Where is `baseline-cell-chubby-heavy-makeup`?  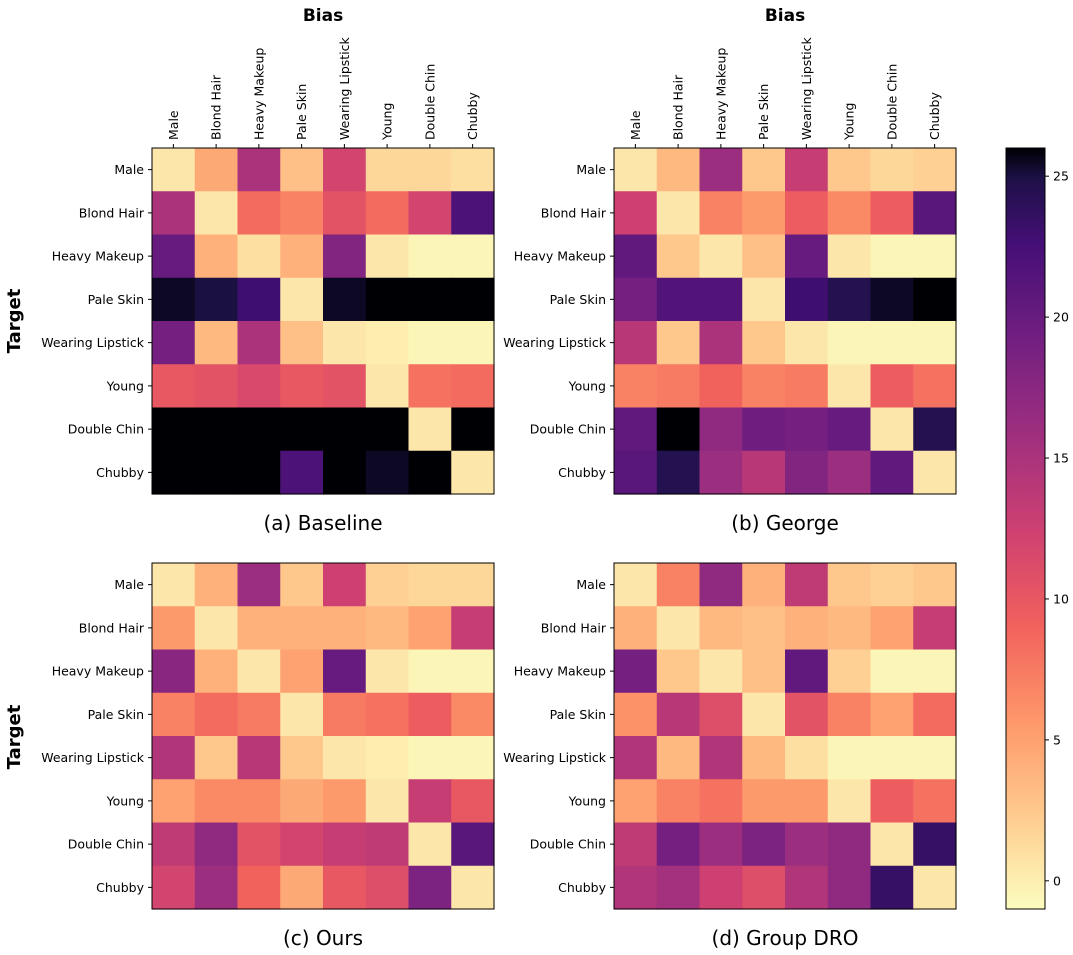
baseline-cell-chubby-heavy-makeup is located at coordinates (259, 472).